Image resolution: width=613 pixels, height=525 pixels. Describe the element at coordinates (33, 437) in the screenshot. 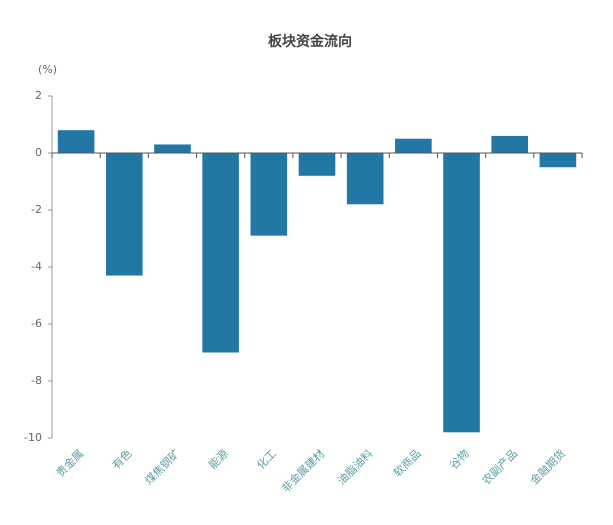

I see `y-tick-label: -10` at that location.